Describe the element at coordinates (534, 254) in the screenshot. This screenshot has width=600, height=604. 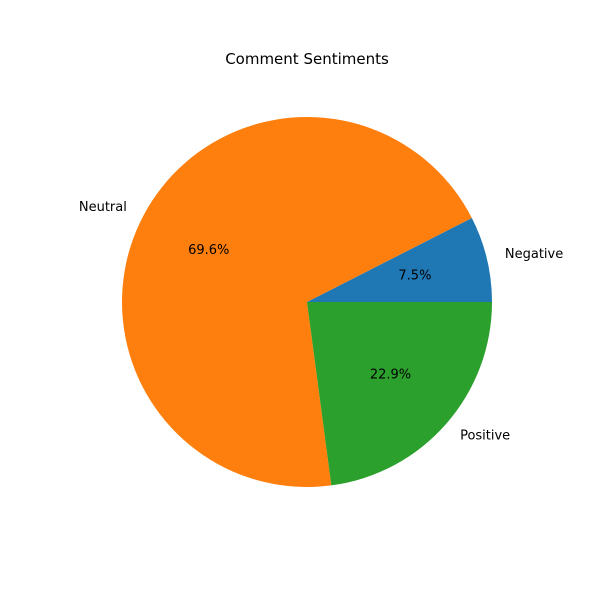
I see `slice-label-negative: Negative` at that location.